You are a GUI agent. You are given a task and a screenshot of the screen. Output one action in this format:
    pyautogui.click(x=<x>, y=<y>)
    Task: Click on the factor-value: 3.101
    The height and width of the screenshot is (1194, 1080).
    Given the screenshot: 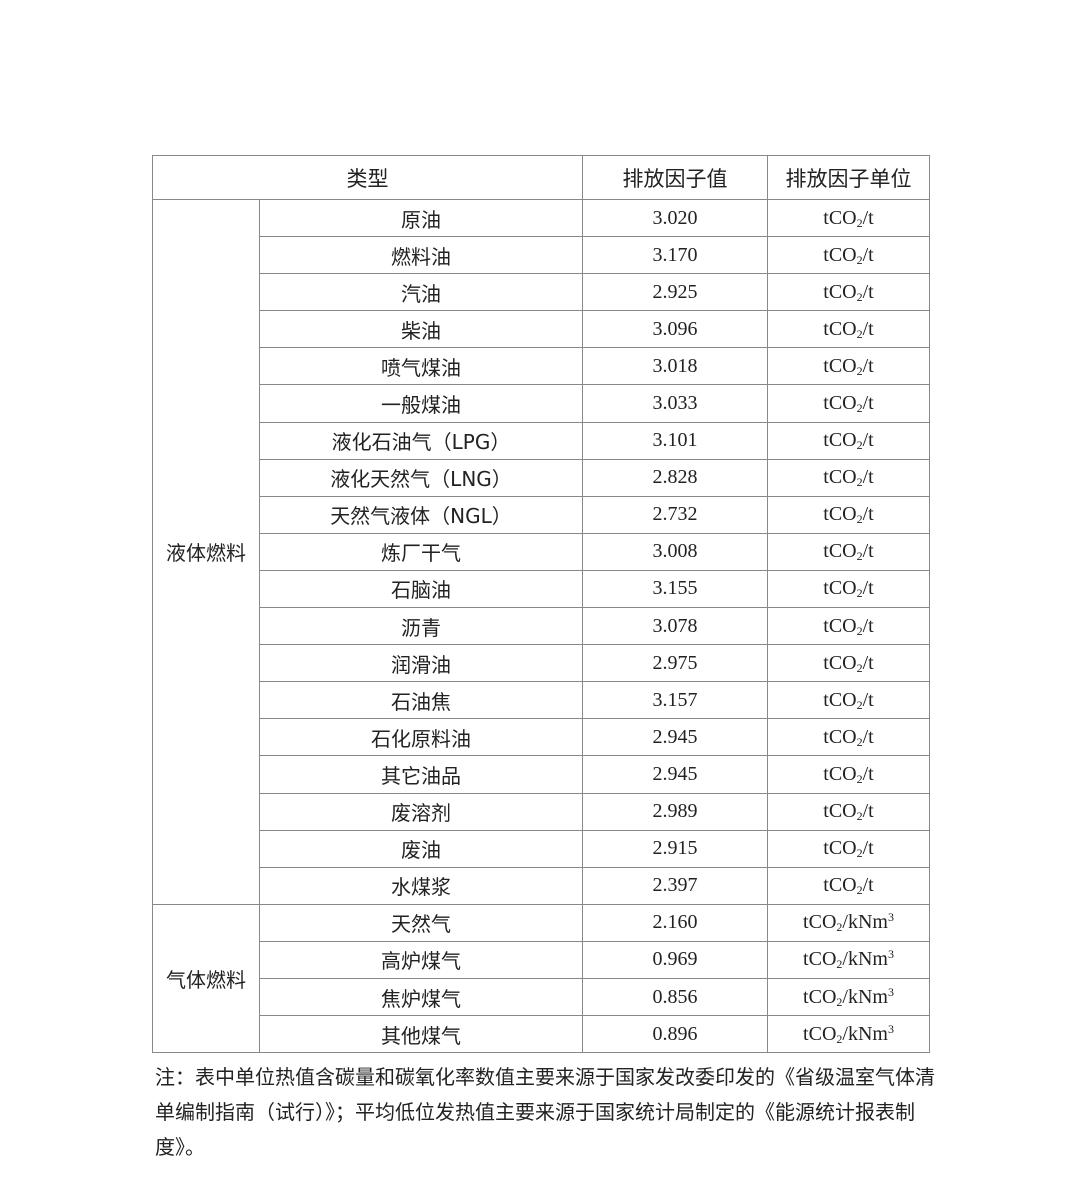 What is the action you would take?
    pyautogui.click(x=675, y=440)
    